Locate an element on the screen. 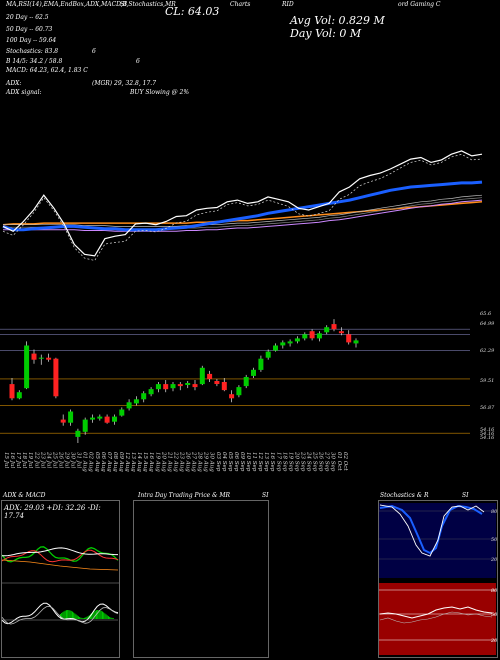  charts-label: Charts is located at coordinates (240, 4).